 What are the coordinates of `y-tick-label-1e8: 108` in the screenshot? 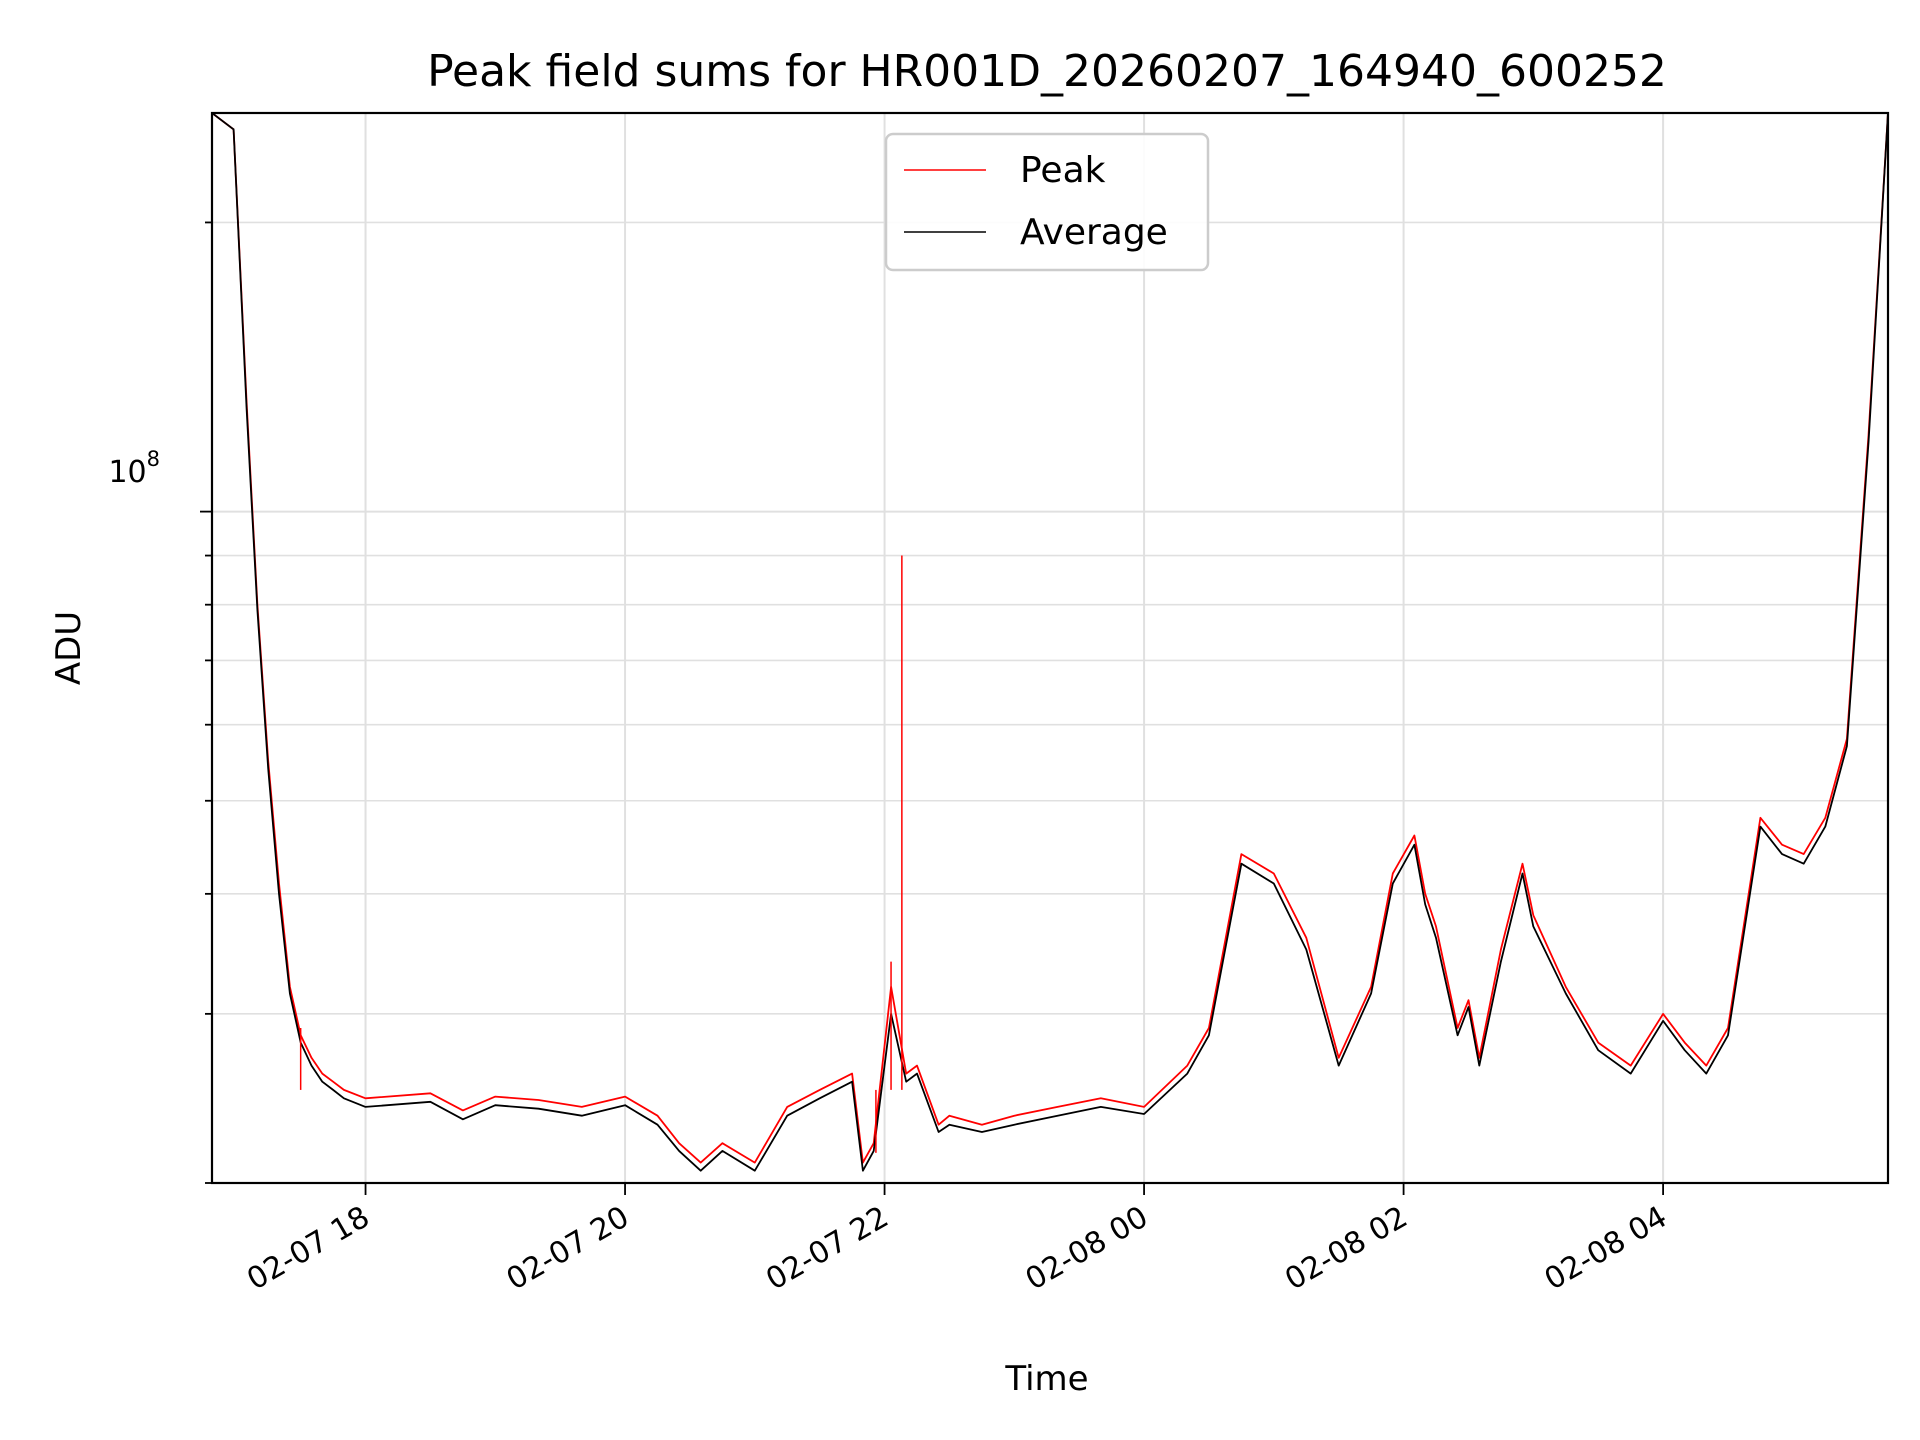 It's located at (134, 468).